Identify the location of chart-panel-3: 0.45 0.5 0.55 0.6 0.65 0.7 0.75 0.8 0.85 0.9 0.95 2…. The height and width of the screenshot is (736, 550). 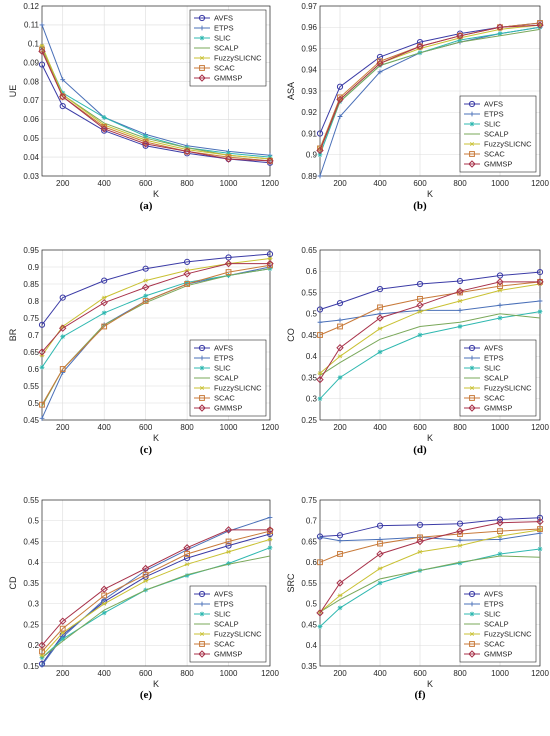
(143, 351).